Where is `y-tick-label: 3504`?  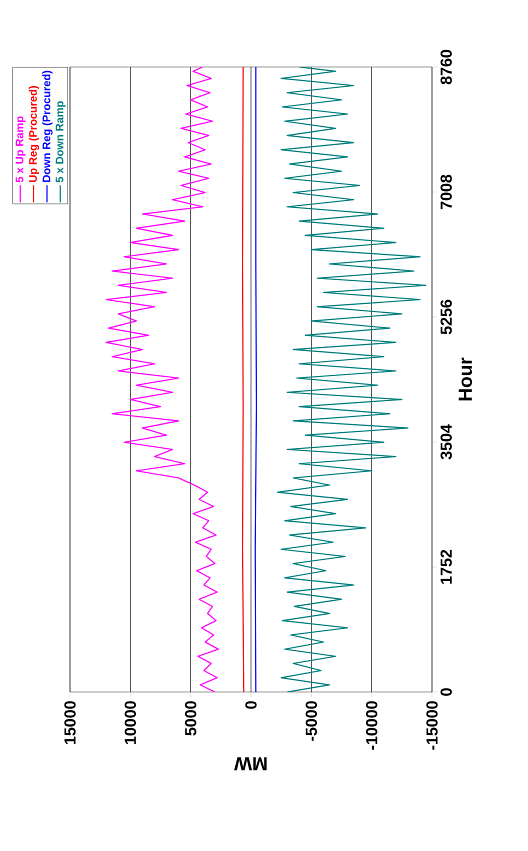 y-tick-label: 3504 is located at coordinates (446, 442).